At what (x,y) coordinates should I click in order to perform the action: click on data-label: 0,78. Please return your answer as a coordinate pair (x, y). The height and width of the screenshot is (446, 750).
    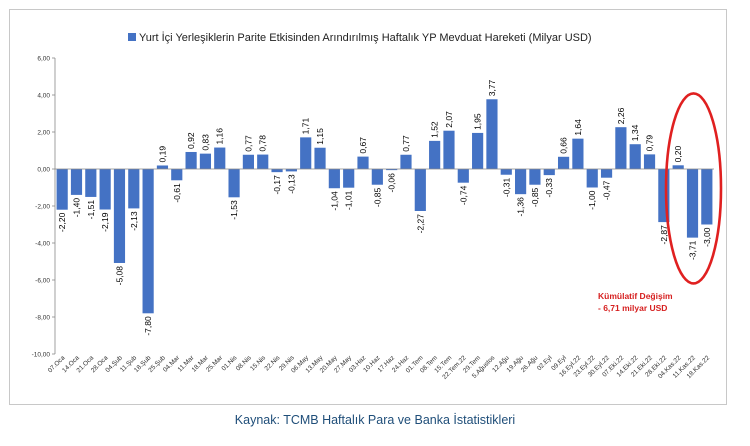
    Looking at the image, I should click on (263, 143).